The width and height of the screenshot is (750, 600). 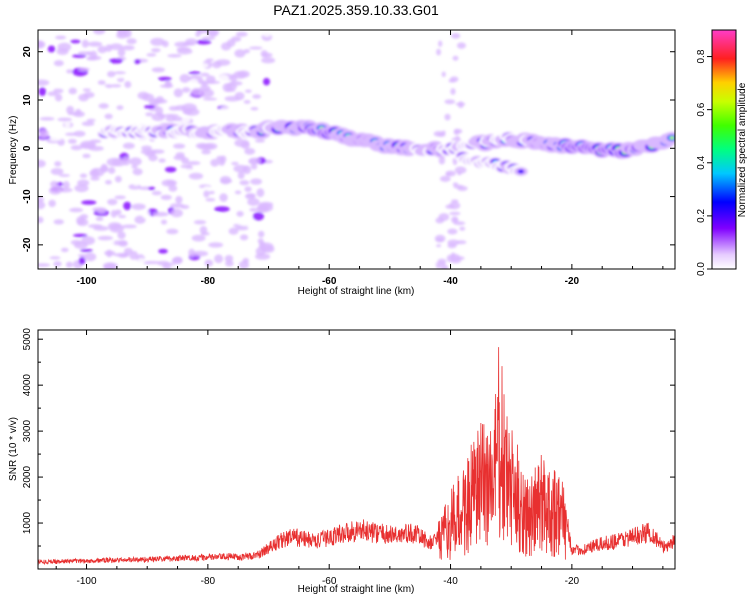 I want to click on spectrogram-x-axis-label: Height of straight line (km), so click(x=356, y=291).